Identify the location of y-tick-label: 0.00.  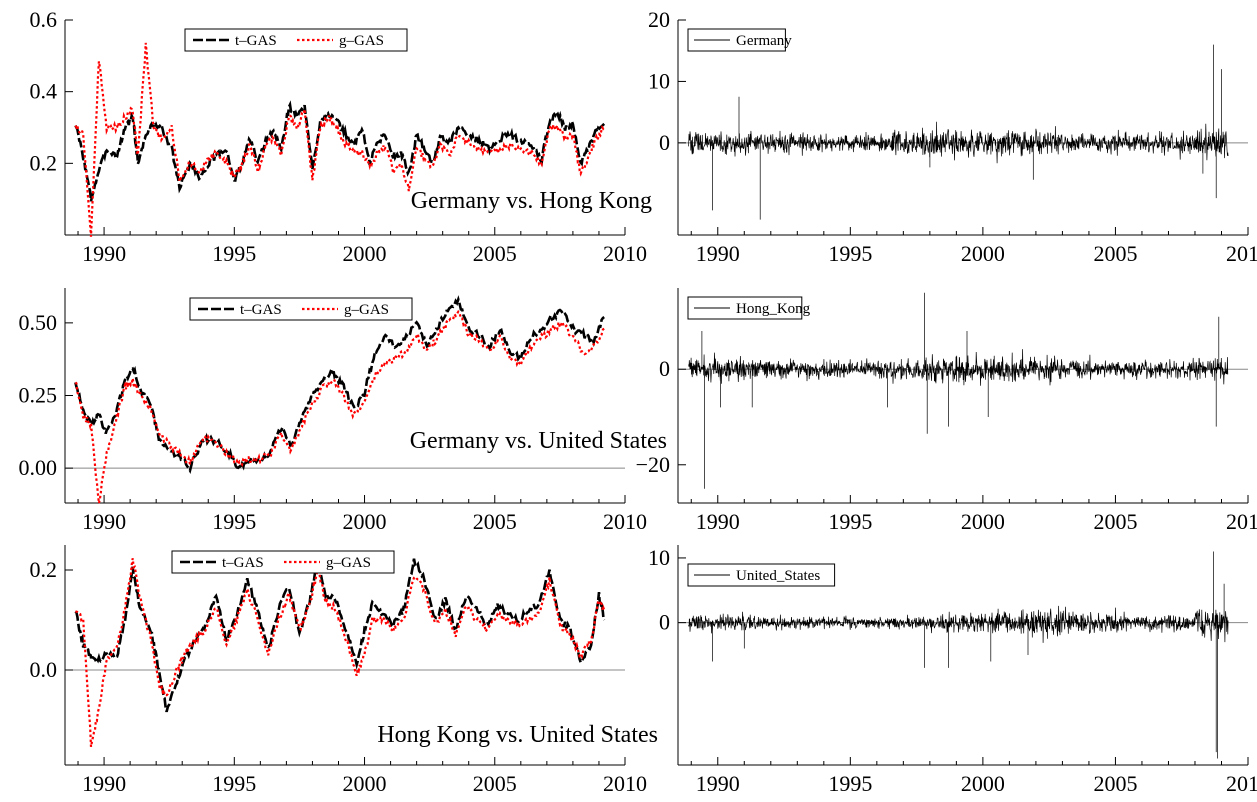
(38, 467).